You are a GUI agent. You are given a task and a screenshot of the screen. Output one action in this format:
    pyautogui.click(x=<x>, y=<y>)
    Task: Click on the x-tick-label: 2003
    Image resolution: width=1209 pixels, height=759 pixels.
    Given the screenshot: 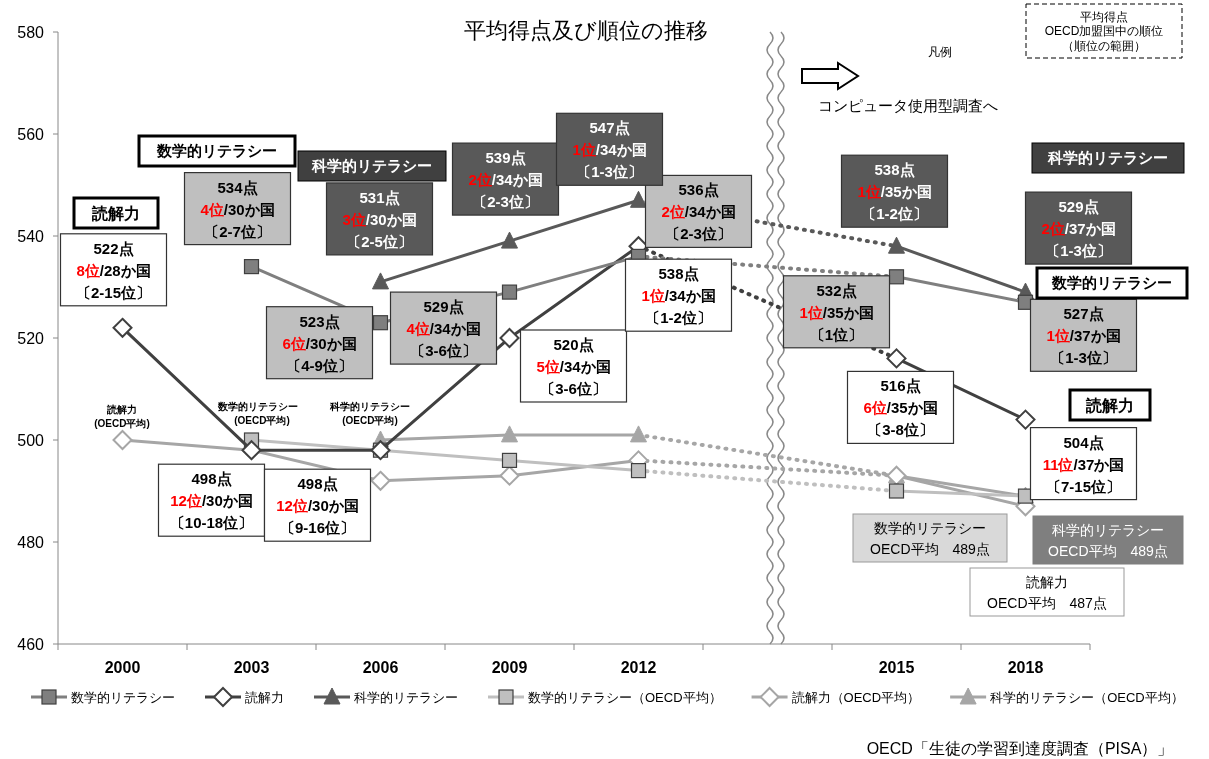 What is the action you would take?
    pyautogui.click(x=251, y=667)
    